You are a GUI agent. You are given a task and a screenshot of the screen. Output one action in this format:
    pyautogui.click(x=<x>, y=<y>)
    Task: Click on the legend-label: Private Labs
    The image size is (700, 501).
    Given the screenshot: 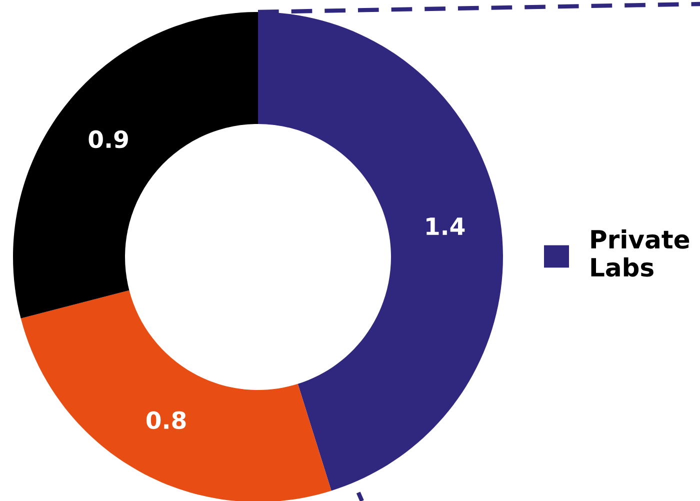 What is the action you would take?
    pyautogui.click(x=640, y=253)
    